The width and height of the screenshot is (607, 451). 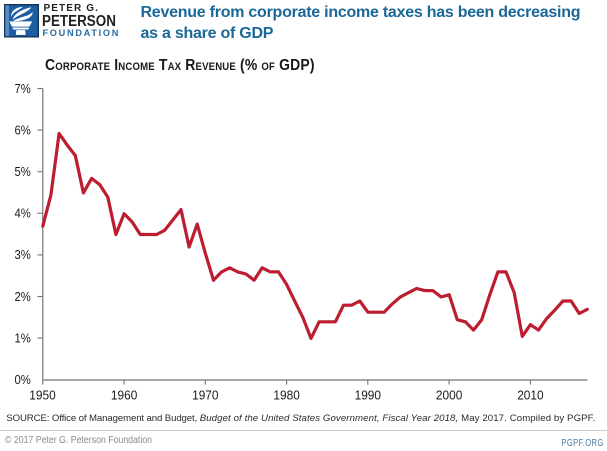 What do you see at coordinates (23, 296) in the screenshot?
I see `svg-text: 2%` at bounding box center [23, 296].